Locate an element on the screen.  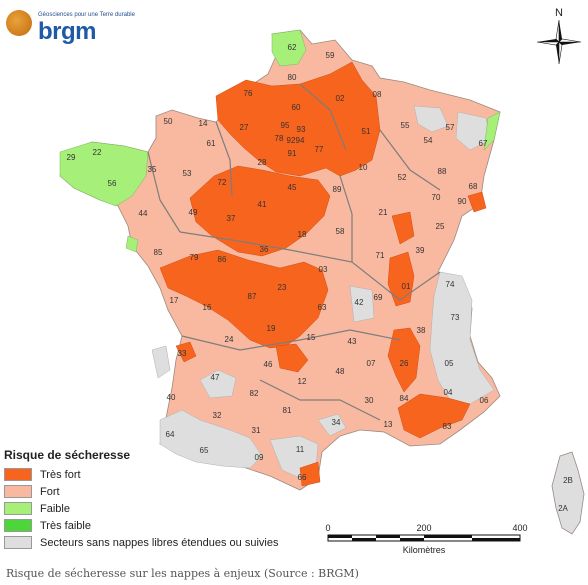
department-label-04: 04 is located at coordinates (448, 392).